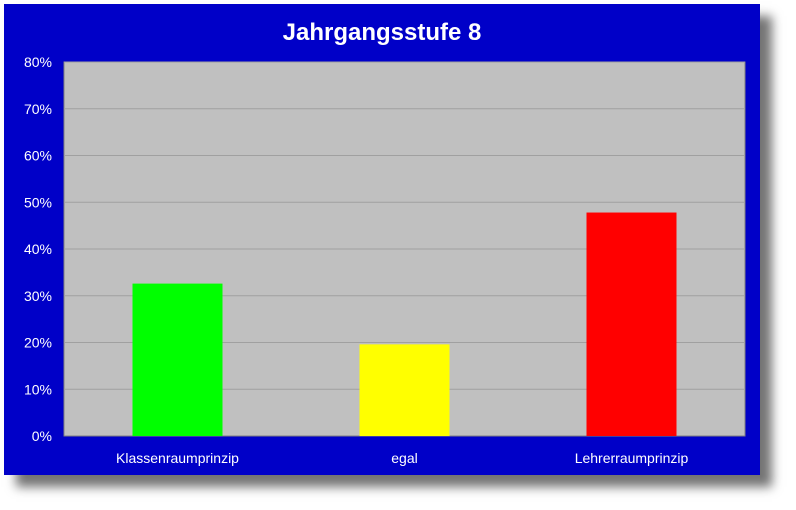  What do you see at coordinates (631, 324) in the screenshot?
I see `bar-lehrerraumprinzip` at bounding box center [631, 324].